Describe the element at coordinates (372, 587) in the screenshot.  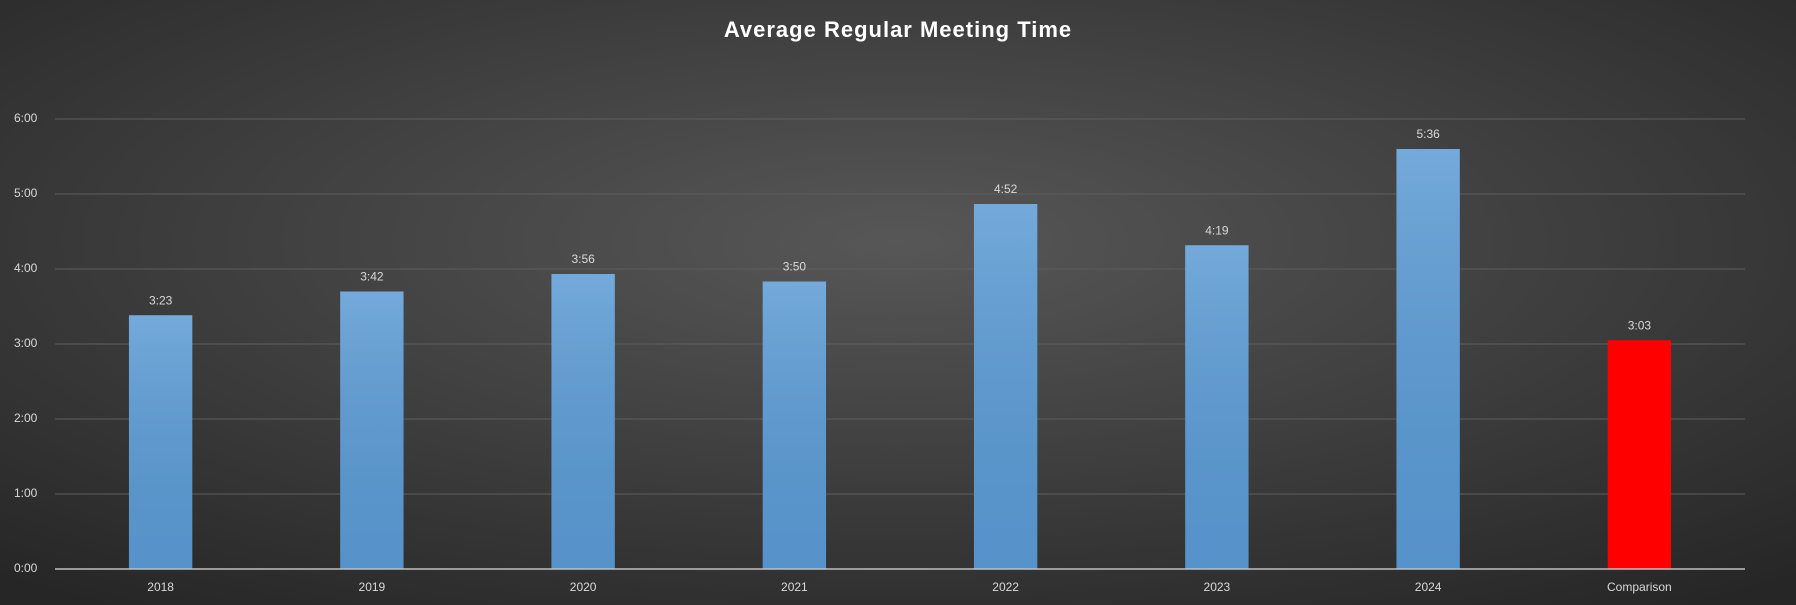
I see `x-tick-label: 2019` at that location.